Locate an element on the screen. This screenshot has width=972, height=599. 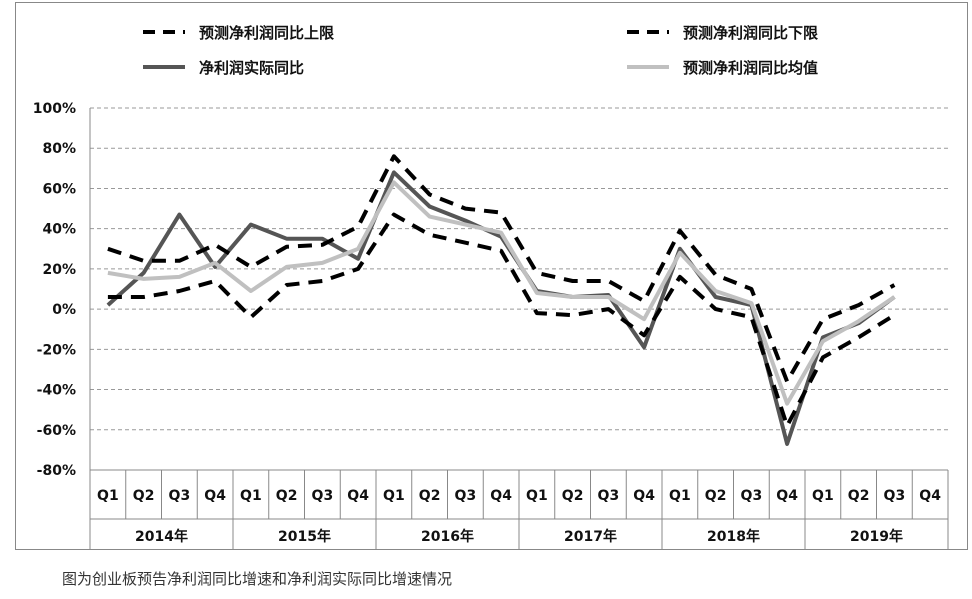
legend-label: 净利润实际同比 is located at coordinates (251, 68).